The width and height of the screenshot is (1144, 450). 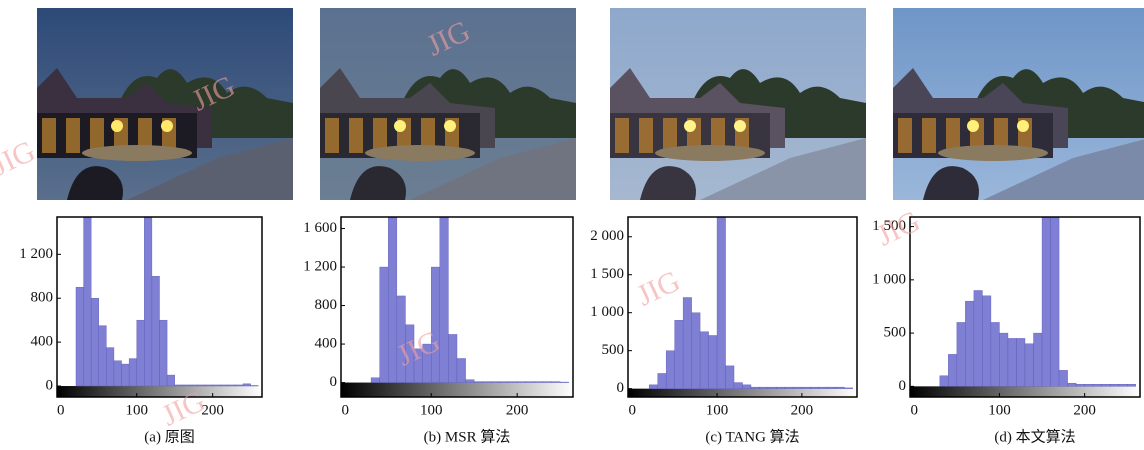 I want to click on caption: (b) MSR 算法, so click(x=467, y=436).